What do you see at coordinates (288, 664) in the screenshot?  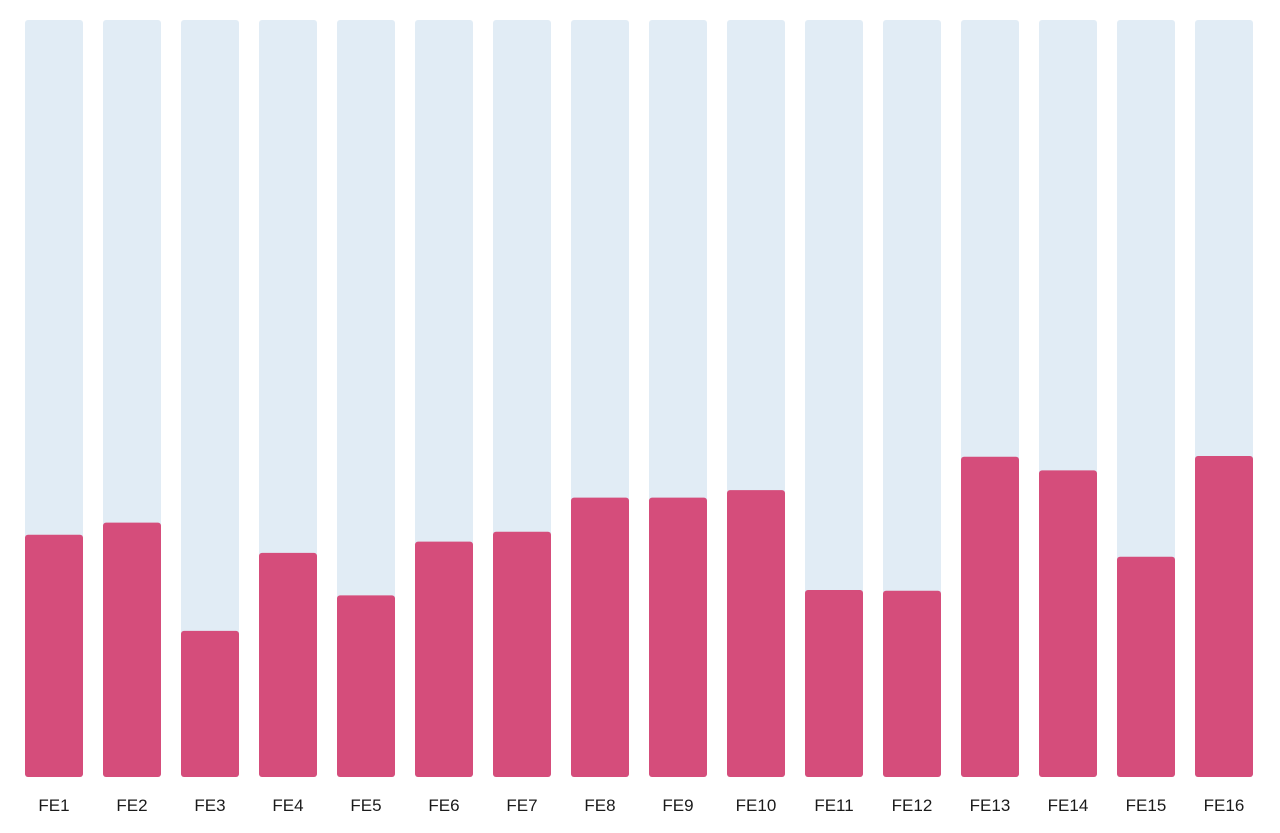 I see `bar-fe4` at bounding box center [288, 664].